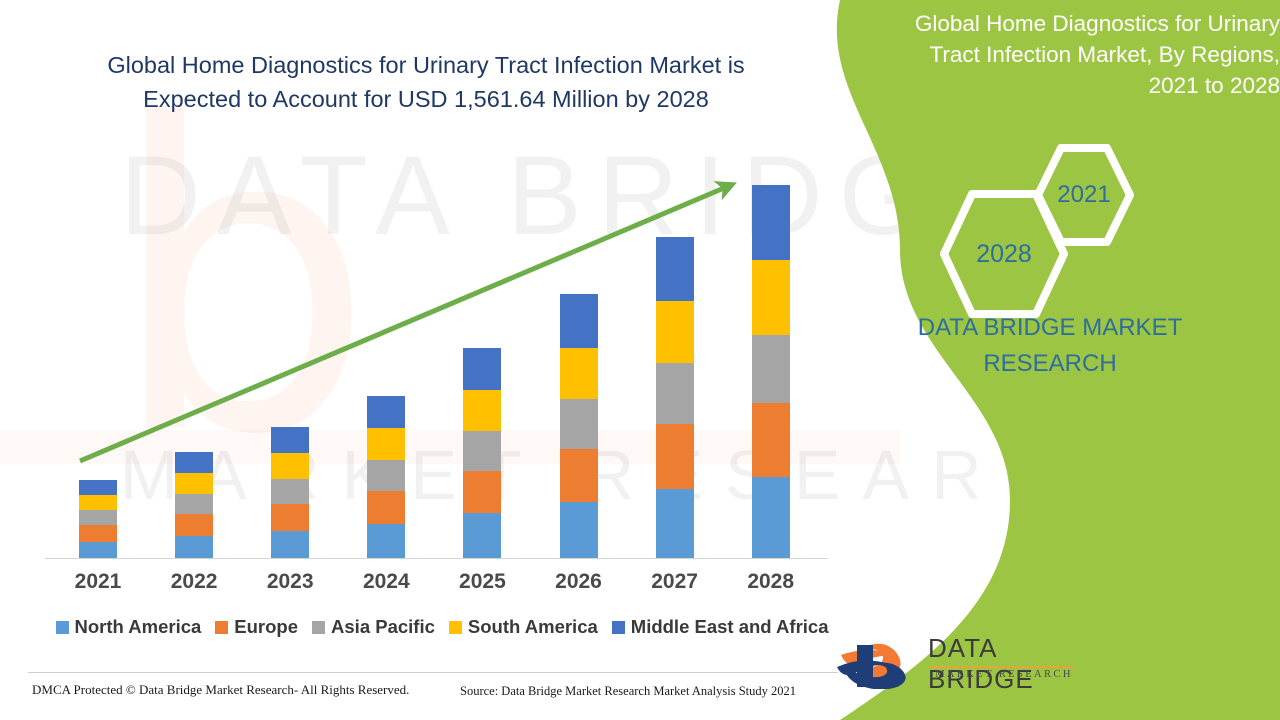  I want to click on x-label-2022: 2022, so click(194, 581).